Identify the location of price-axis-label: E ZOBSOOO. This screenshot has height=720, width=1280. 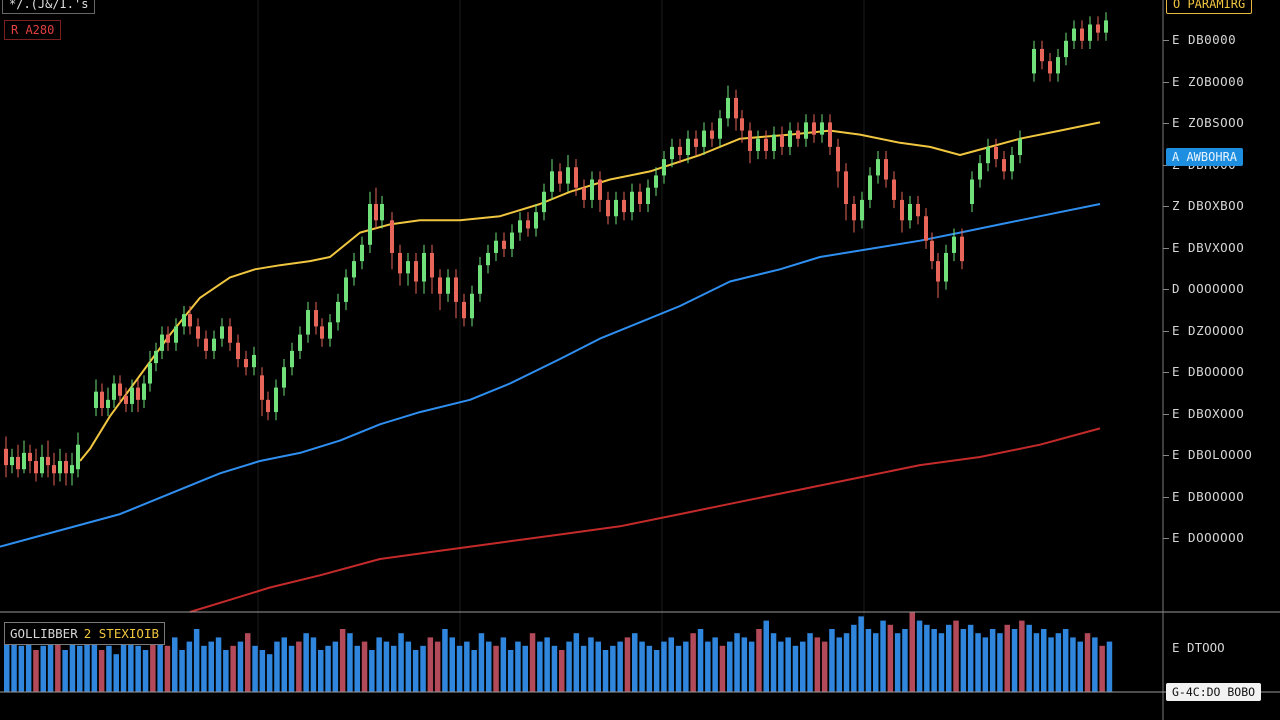
(1208, 122).